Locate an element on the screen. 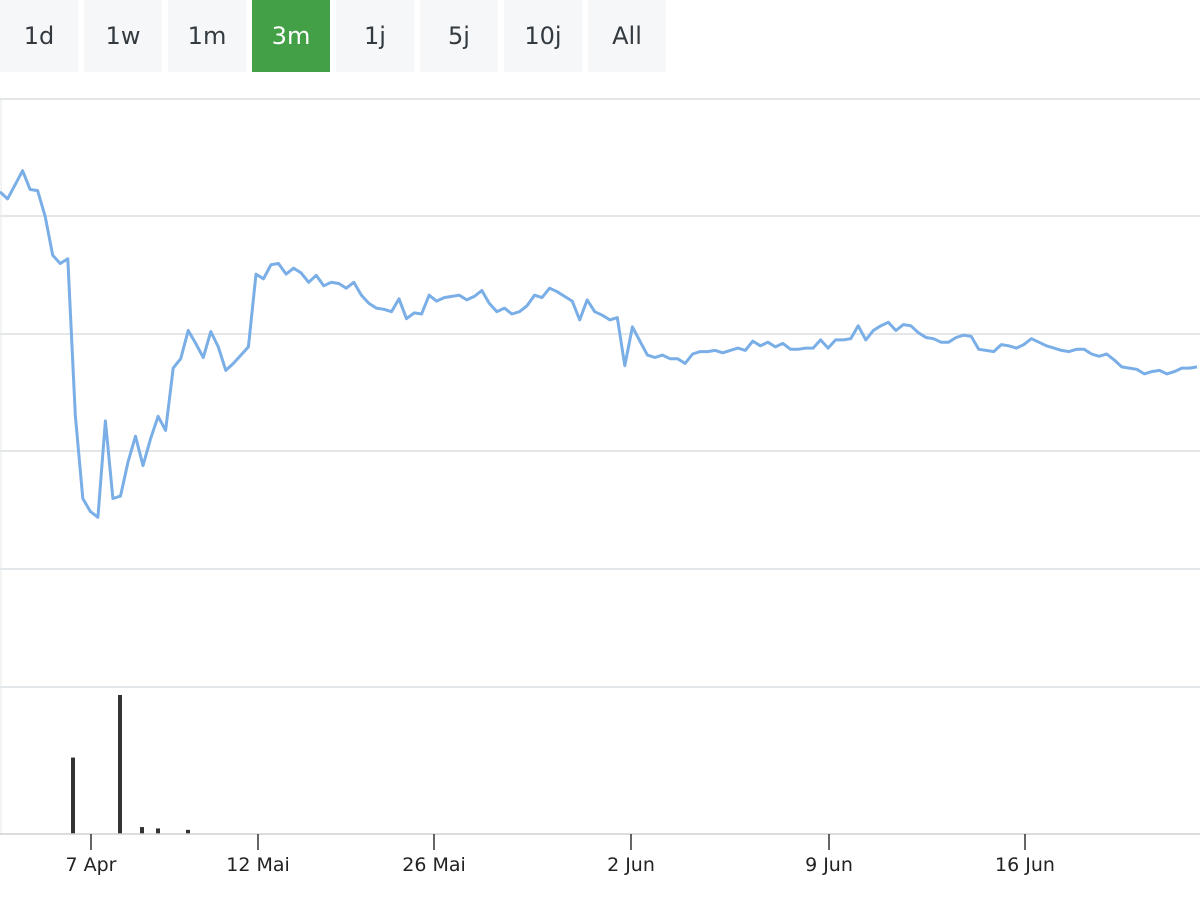 This screenshot has height=900, width=1200. x-tick-label-4: 9 Jun is located at coordinates (829, 865).